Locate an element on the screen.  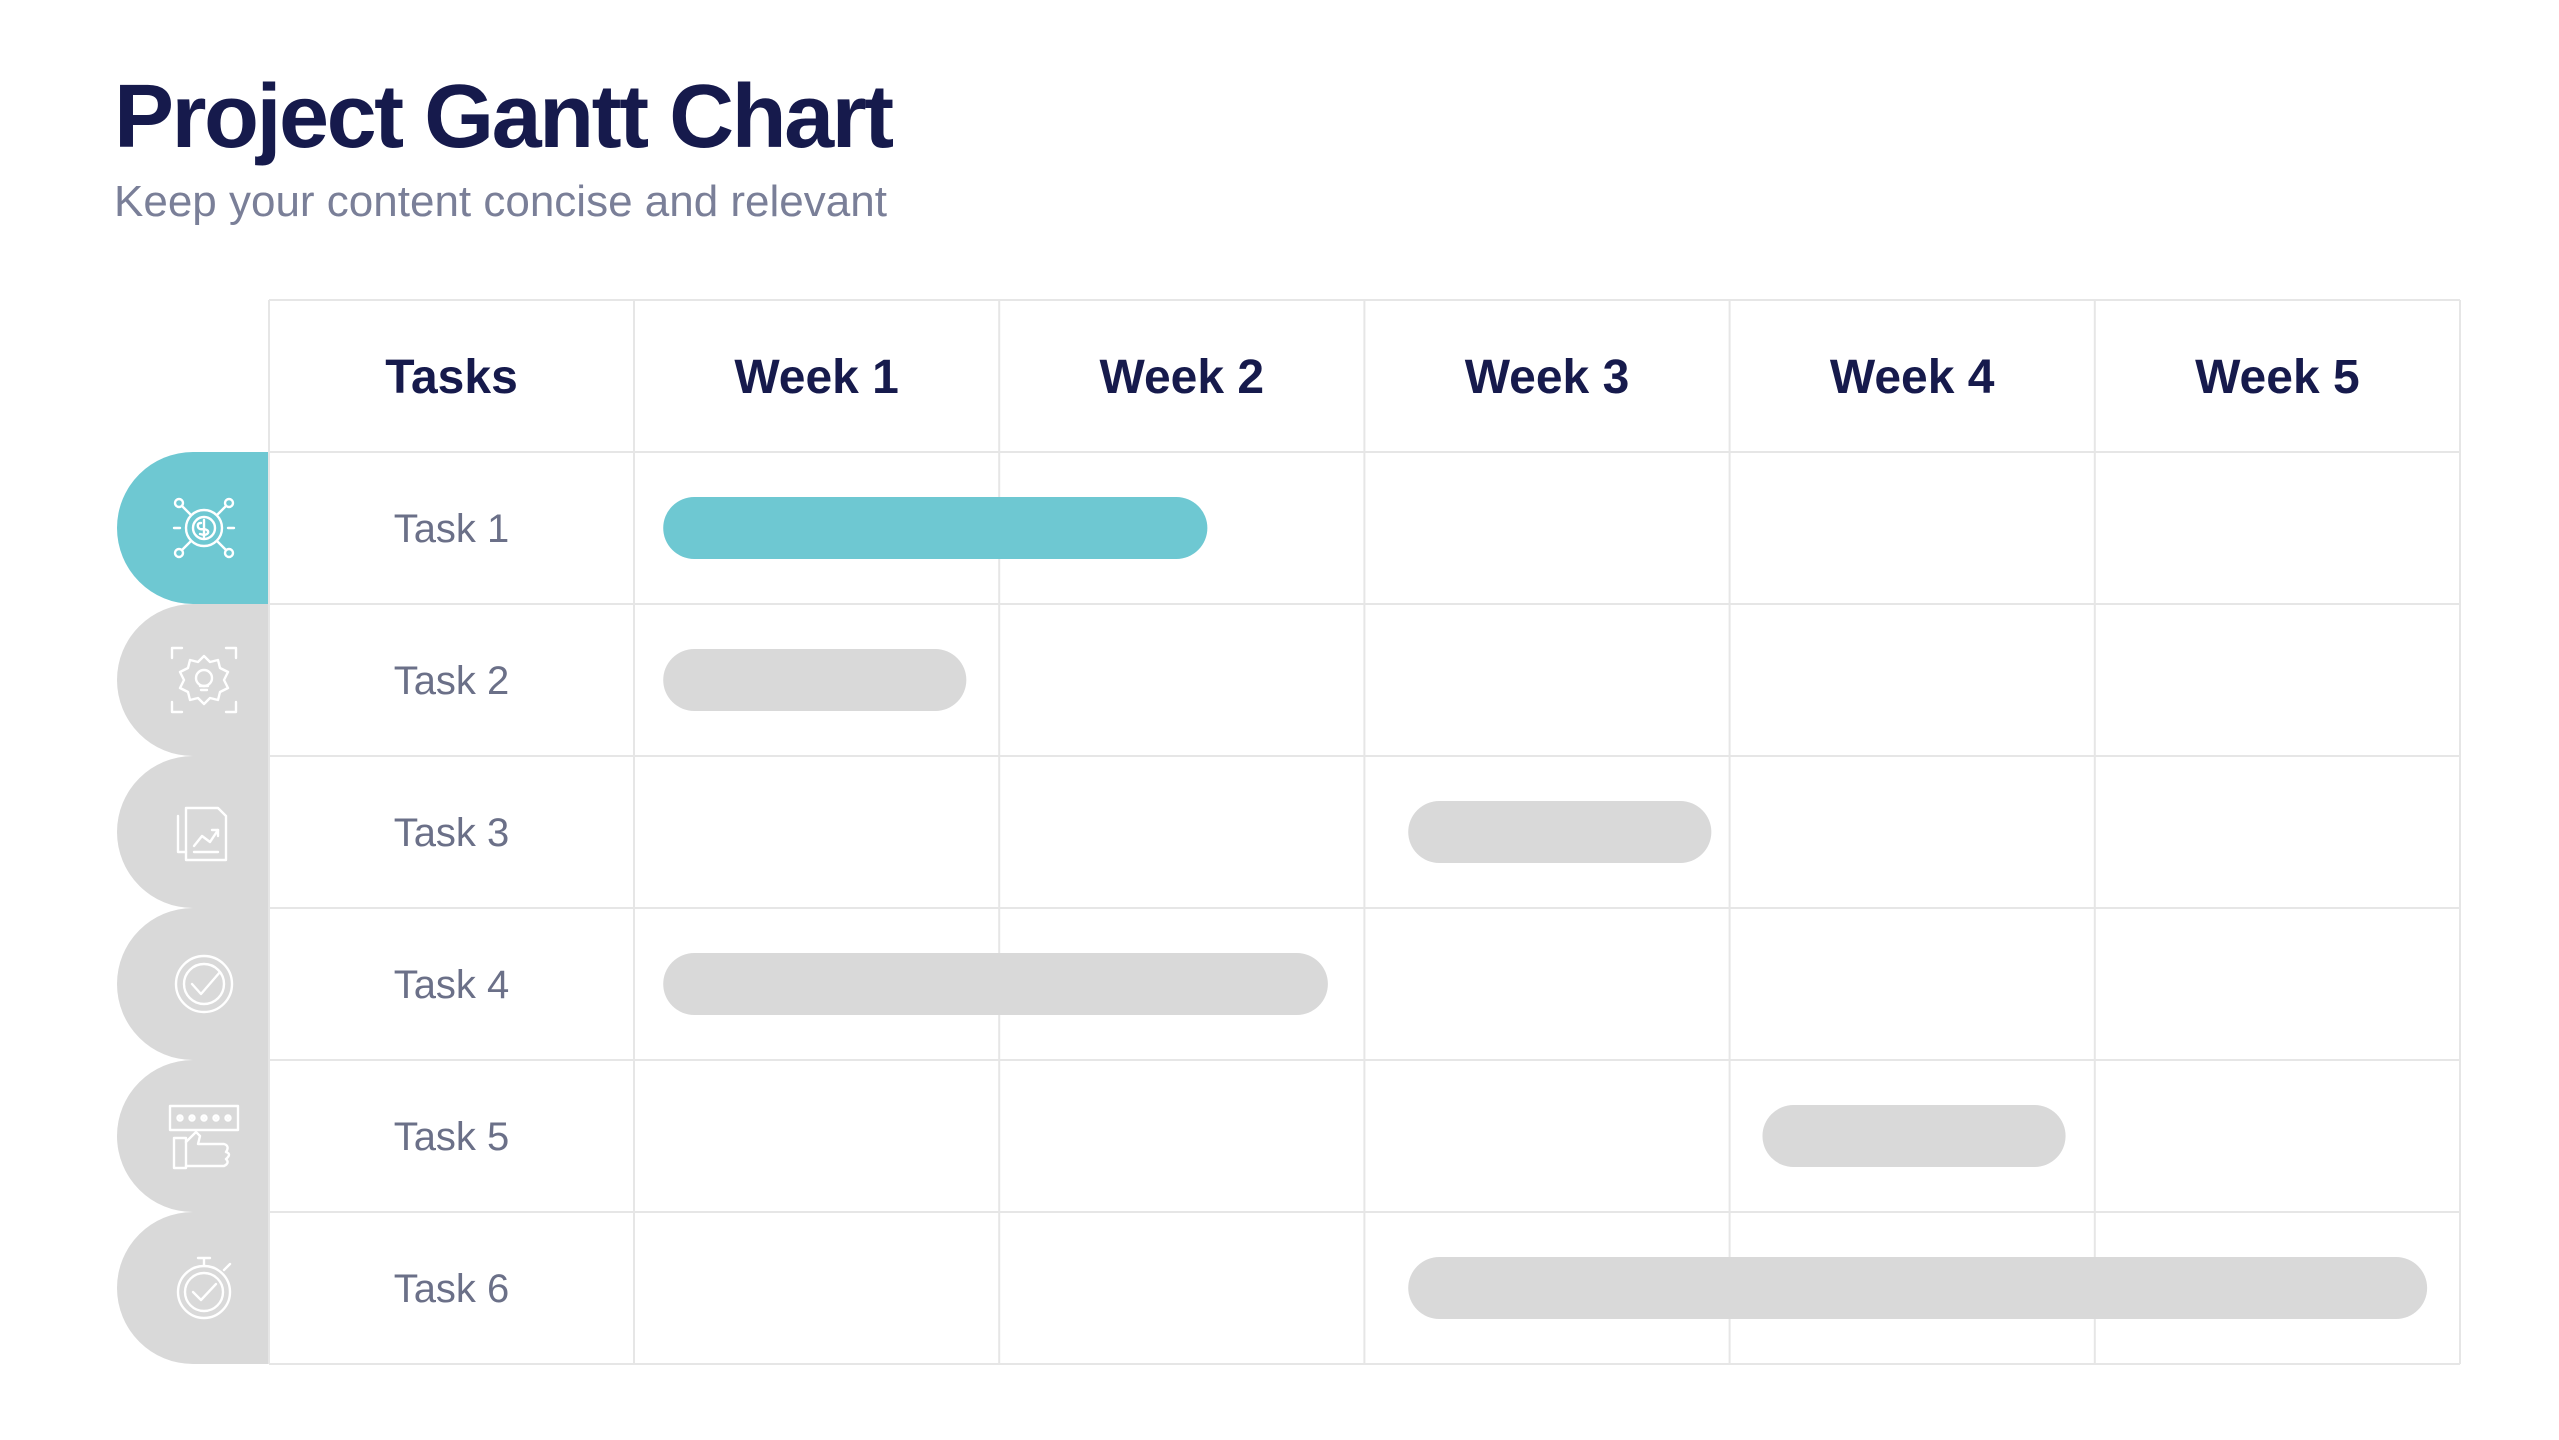
column-header-week-5: Week 5 is located at coordinates (2277, 377).